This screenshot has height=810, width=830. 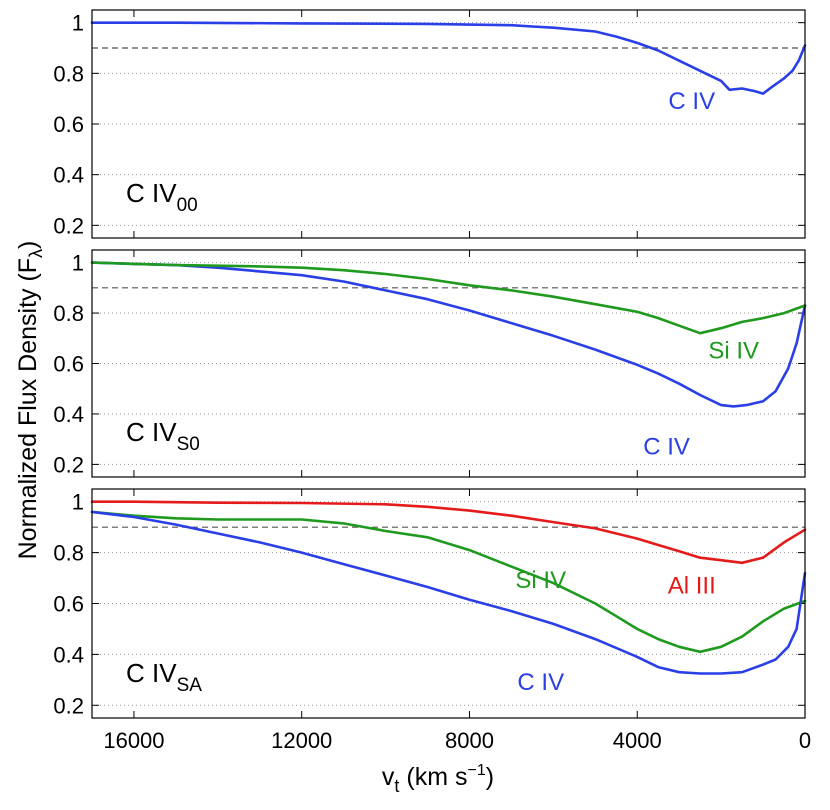 I want to click on series-c-iv-line, so click(x=448, y=58).